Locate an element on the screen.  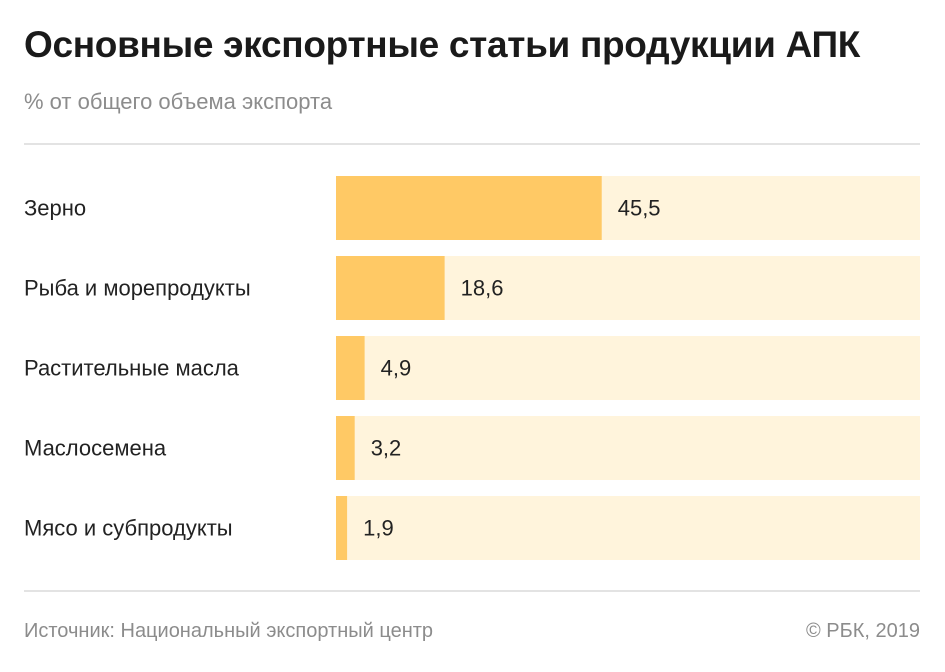
value-label: 18,6 is located at coordinates (482, 288).